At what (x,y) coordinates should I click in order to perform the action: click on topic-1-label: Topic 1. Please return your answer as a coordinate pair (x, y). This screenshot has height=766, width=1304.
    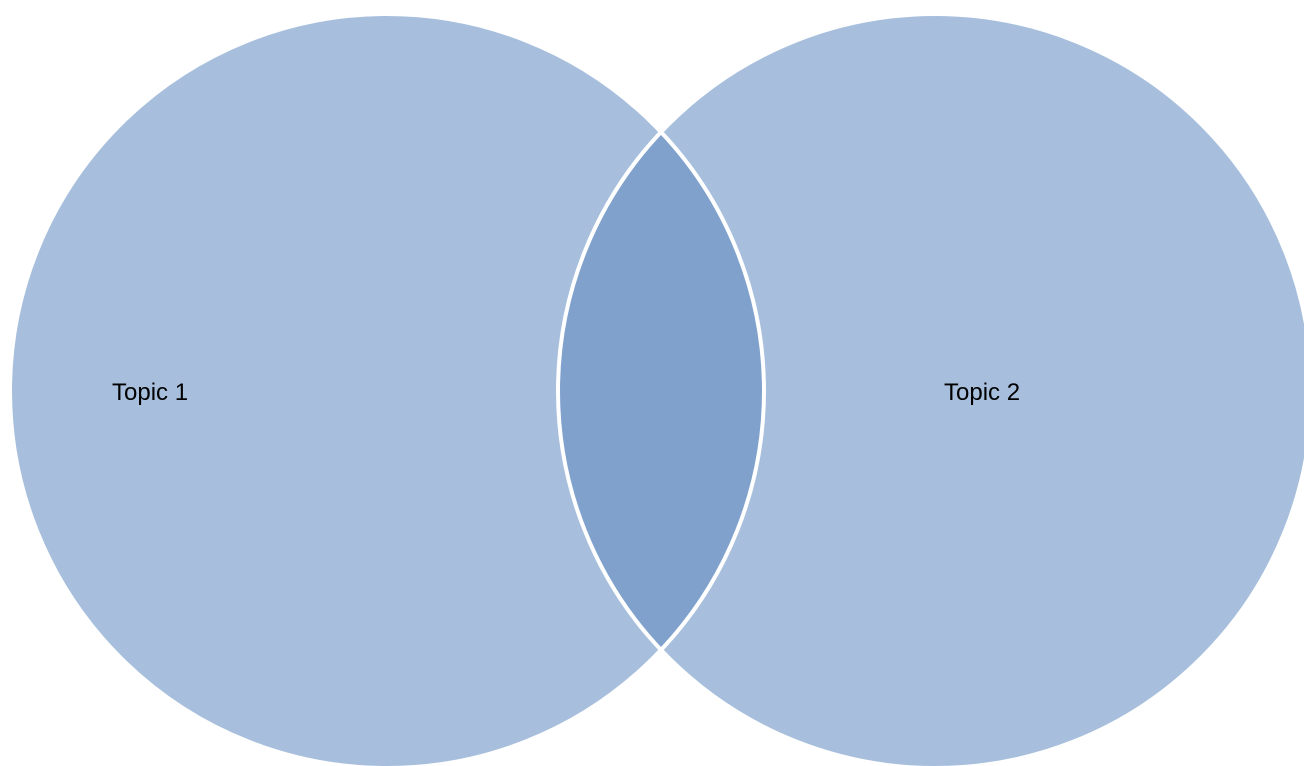
    Looking at the image, I should click on (150, 392).